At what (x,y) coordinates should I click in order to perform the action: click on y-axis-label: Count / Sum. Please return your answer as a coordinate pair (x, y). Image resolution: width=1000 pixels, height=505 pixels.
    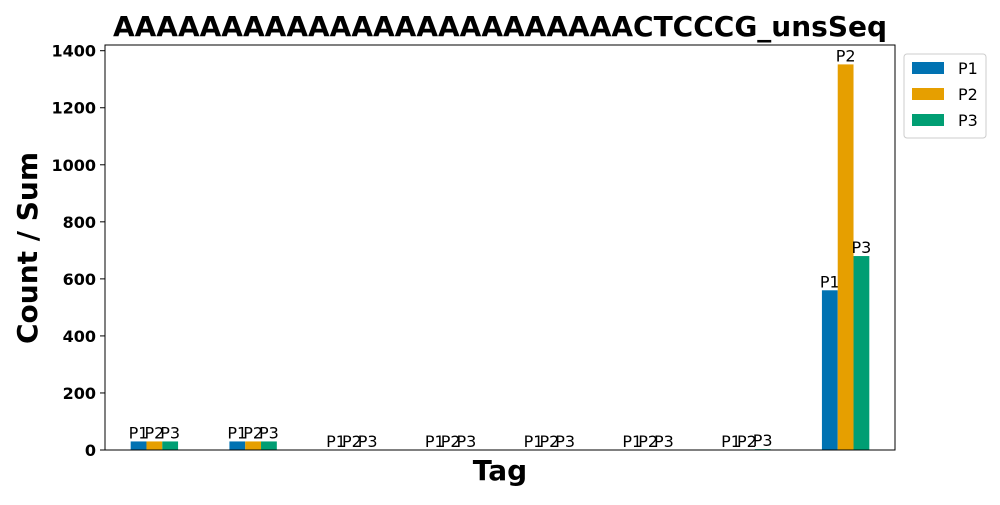
    Looking at the image, I should click on (27, 248).